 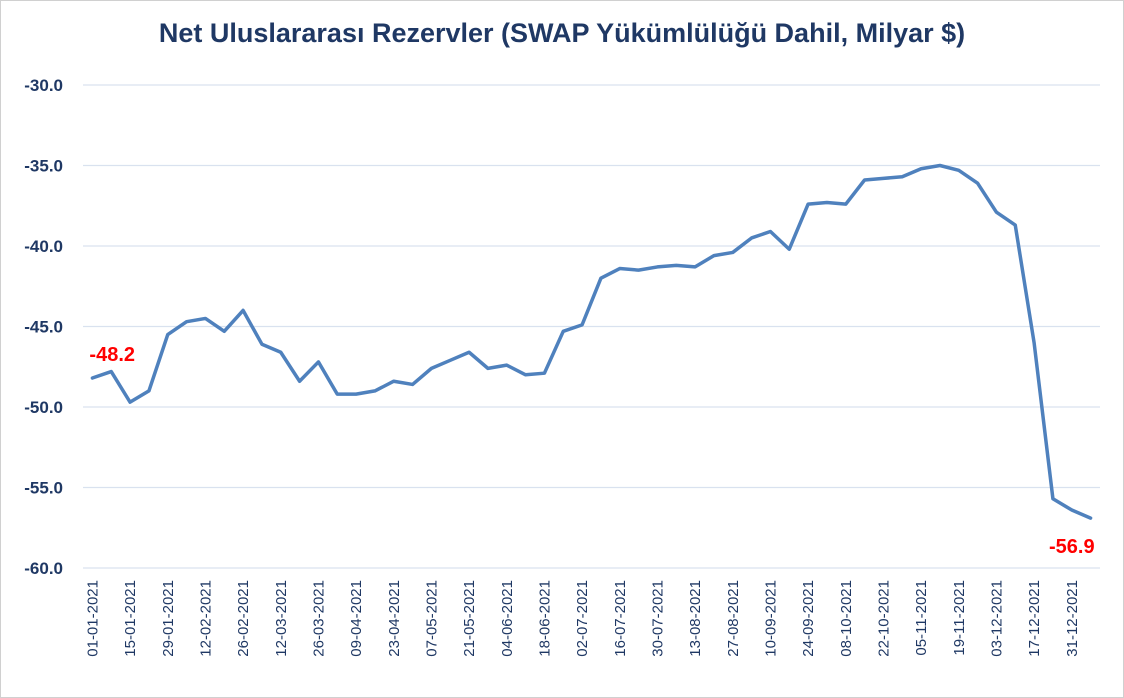 I want to click on x-tick-label: 15-01-2021, so click(x=130, y=618).